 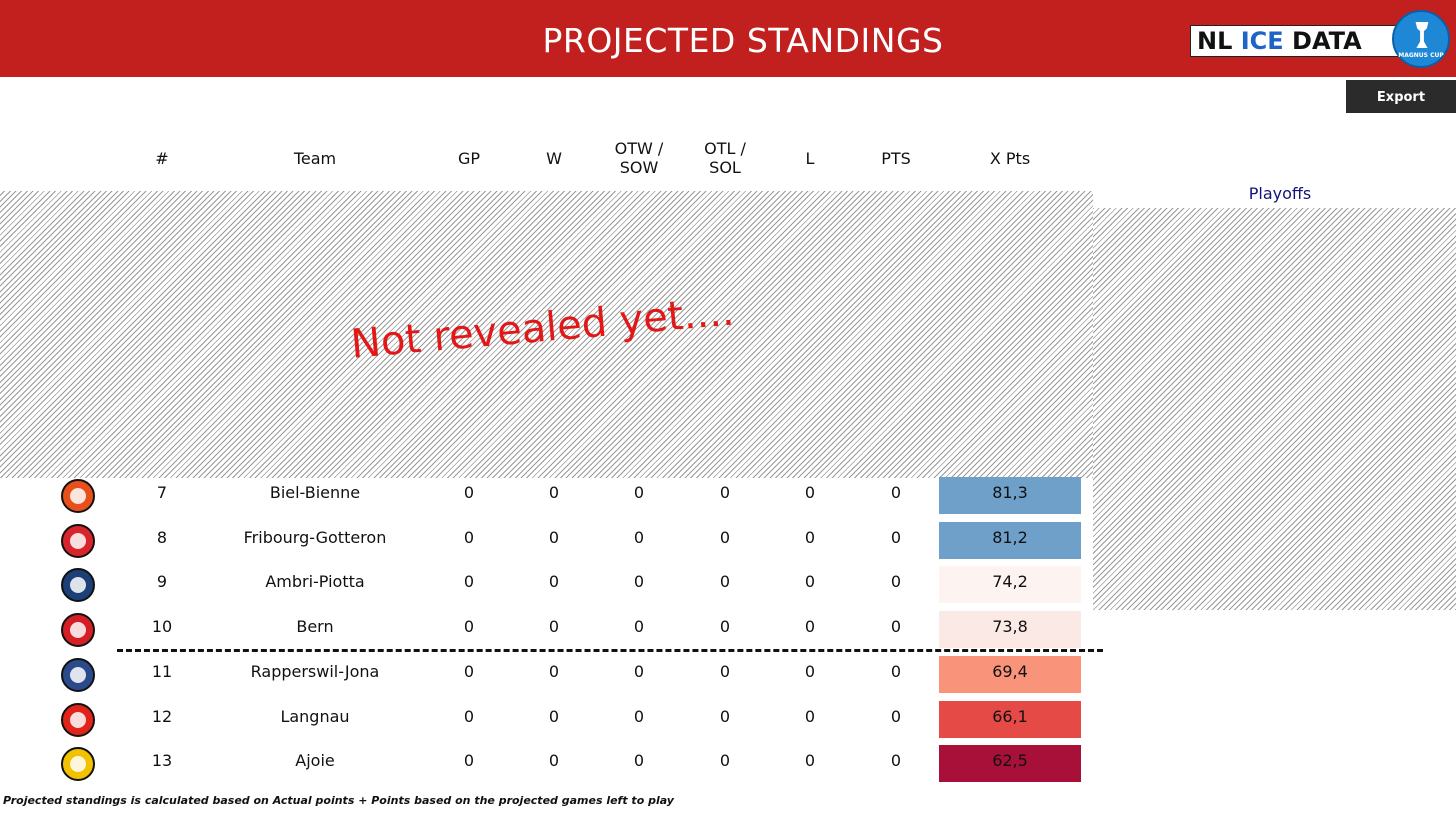 What do you see at coordinates (1010, 720) in the screenshot?
I see `xpts-cell: 66,1` at bounding box center [1010, 720].